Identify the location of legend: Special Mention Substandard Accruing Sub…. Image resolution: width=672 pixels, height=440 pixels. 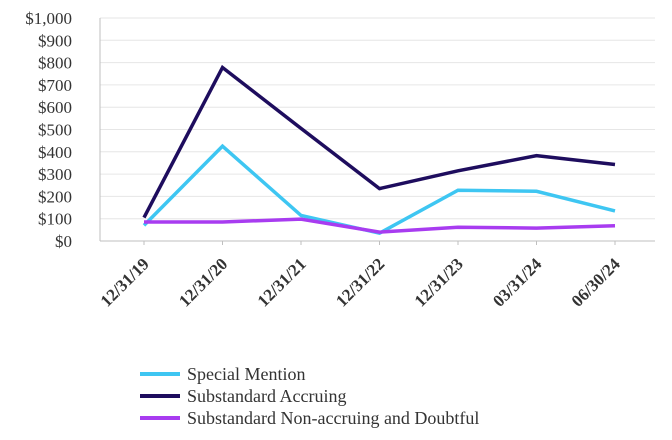
(309, 396).